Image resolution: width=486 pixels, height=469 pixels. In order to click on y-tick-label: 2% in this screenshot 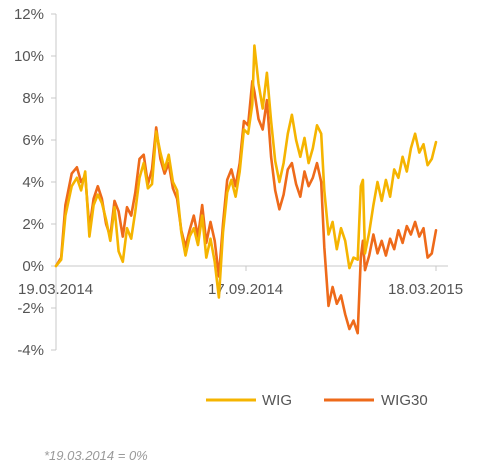, I will do `click(33, 224)`.